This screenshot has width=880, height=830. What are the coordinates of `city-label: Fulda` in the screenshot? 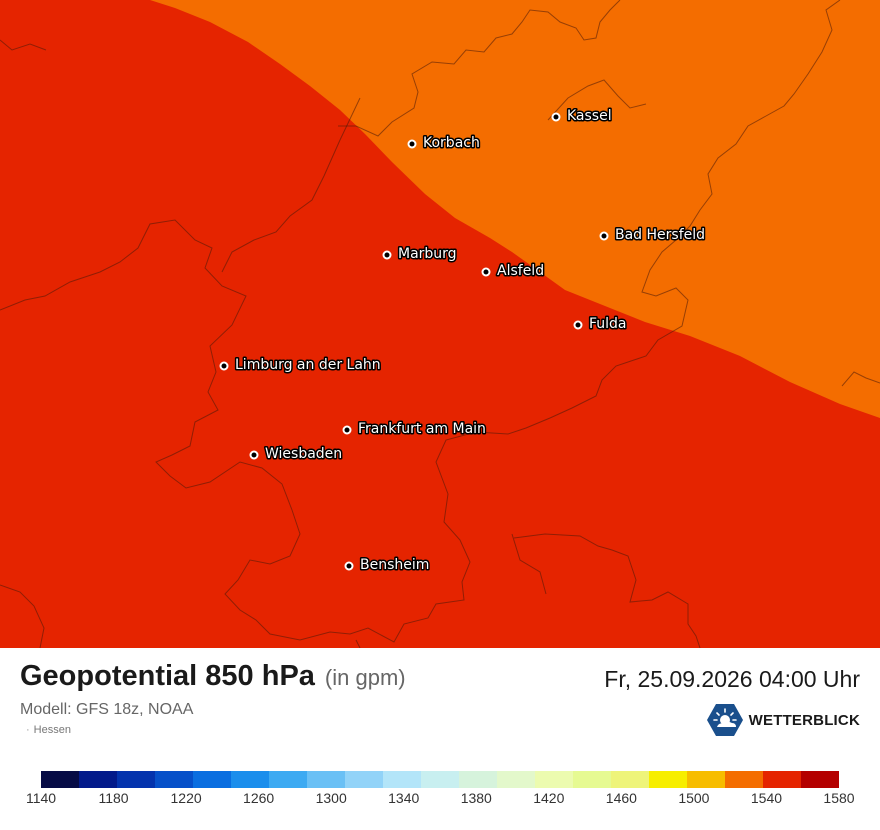 It's located at (608, 324).